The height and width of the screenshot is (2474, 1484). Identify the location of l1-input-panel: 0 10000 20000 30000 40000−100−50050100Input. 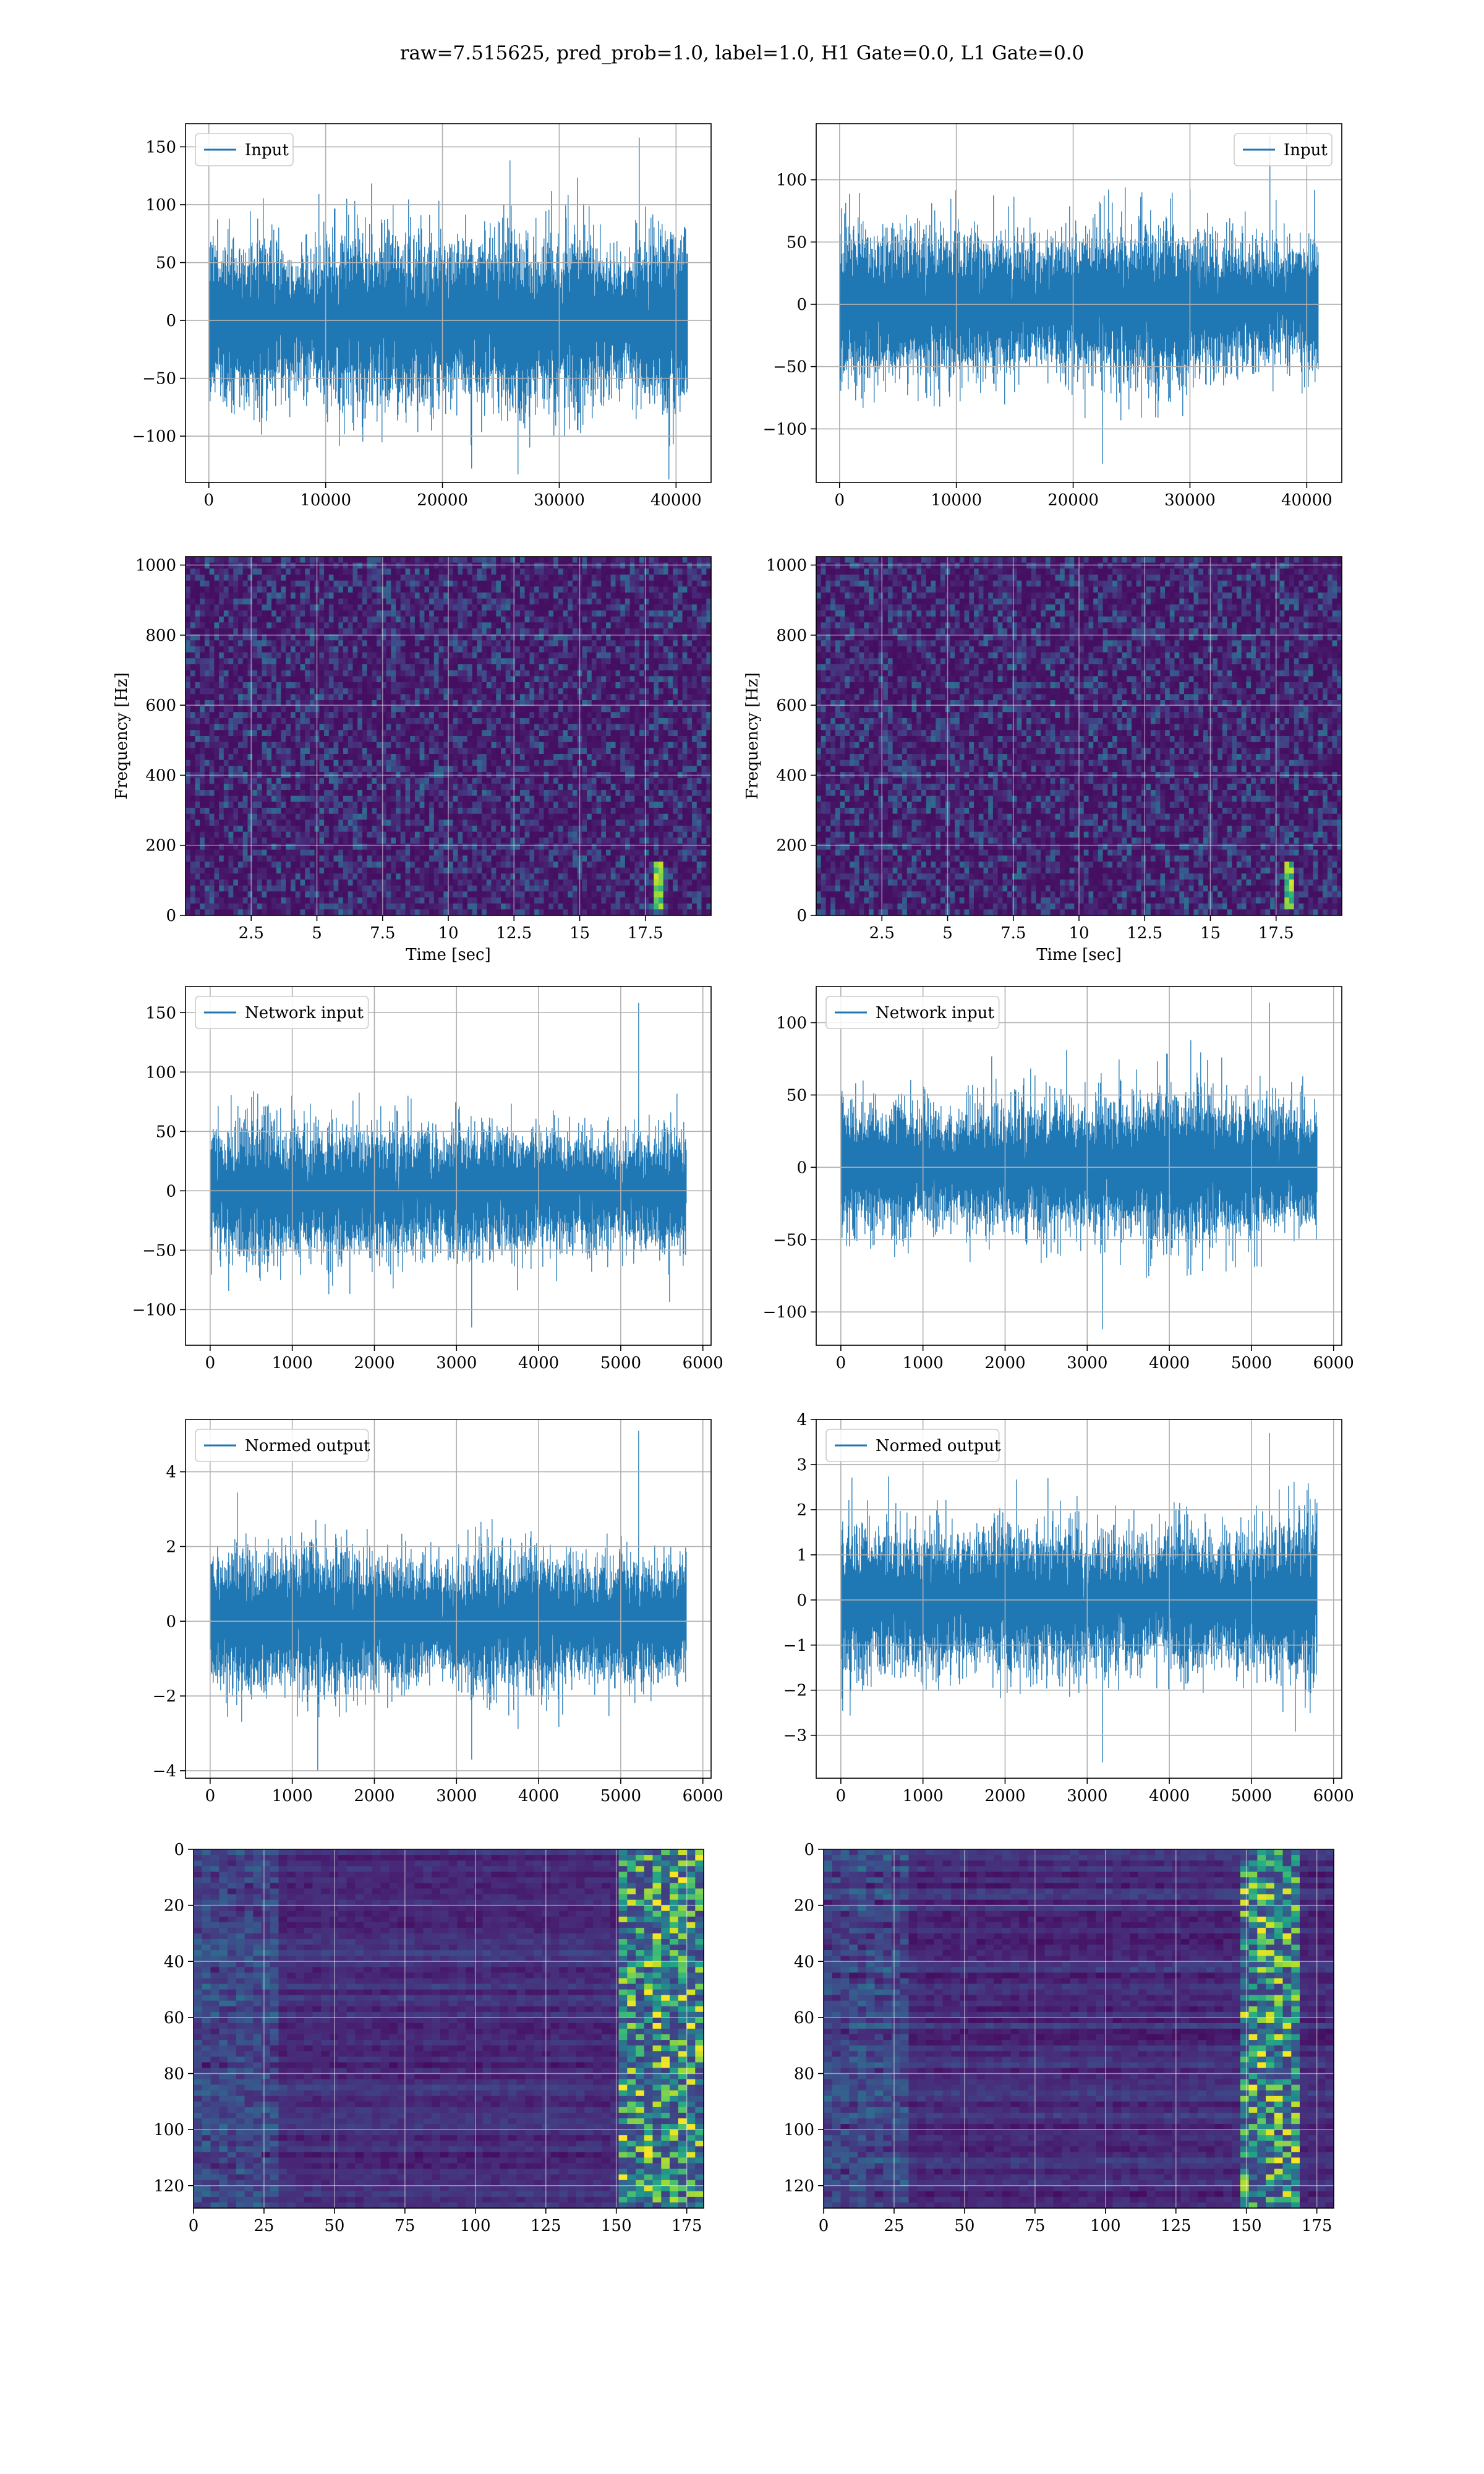
(1052, 317).